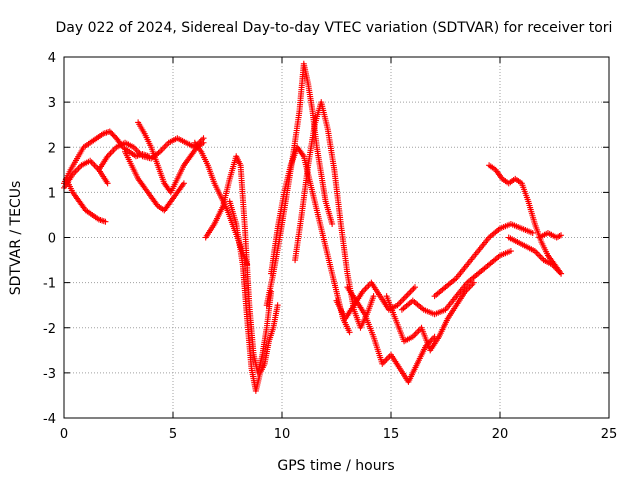 Image resolution: width=640 pixels, height=480 pixels. What do you see at coordinates (52, 103) in the screenshot?
I see `y-tick-label: 3` at bounding box center [52, 103].